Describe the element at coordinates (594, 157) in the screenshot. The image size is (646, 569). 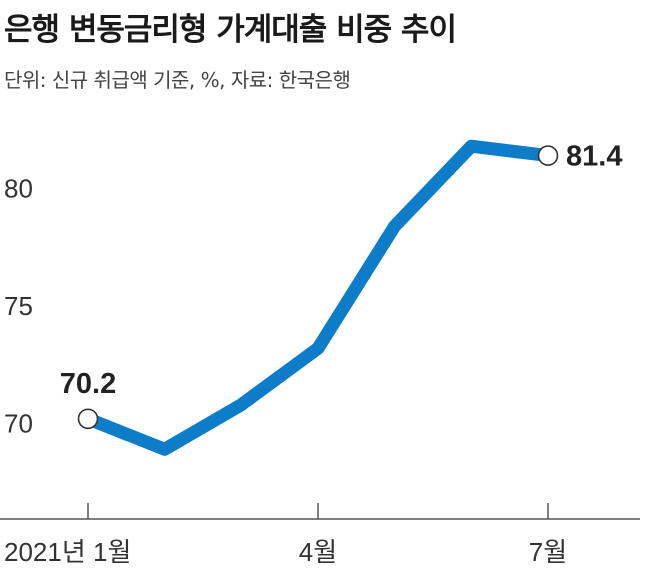
I see `data-label: 81.4` at that location.